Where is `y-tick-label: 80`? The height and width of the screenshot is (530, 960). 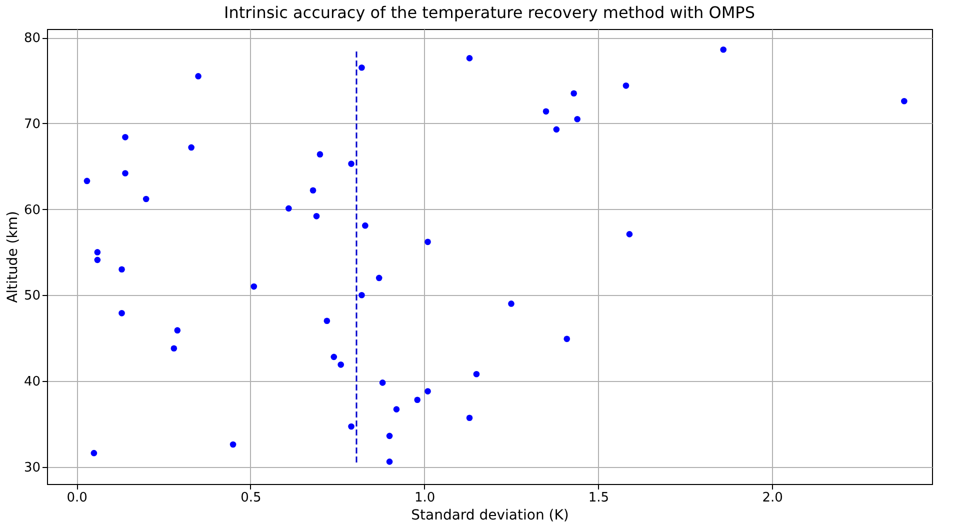
y-tick-label: 80 is located at coordinates (32, 38).